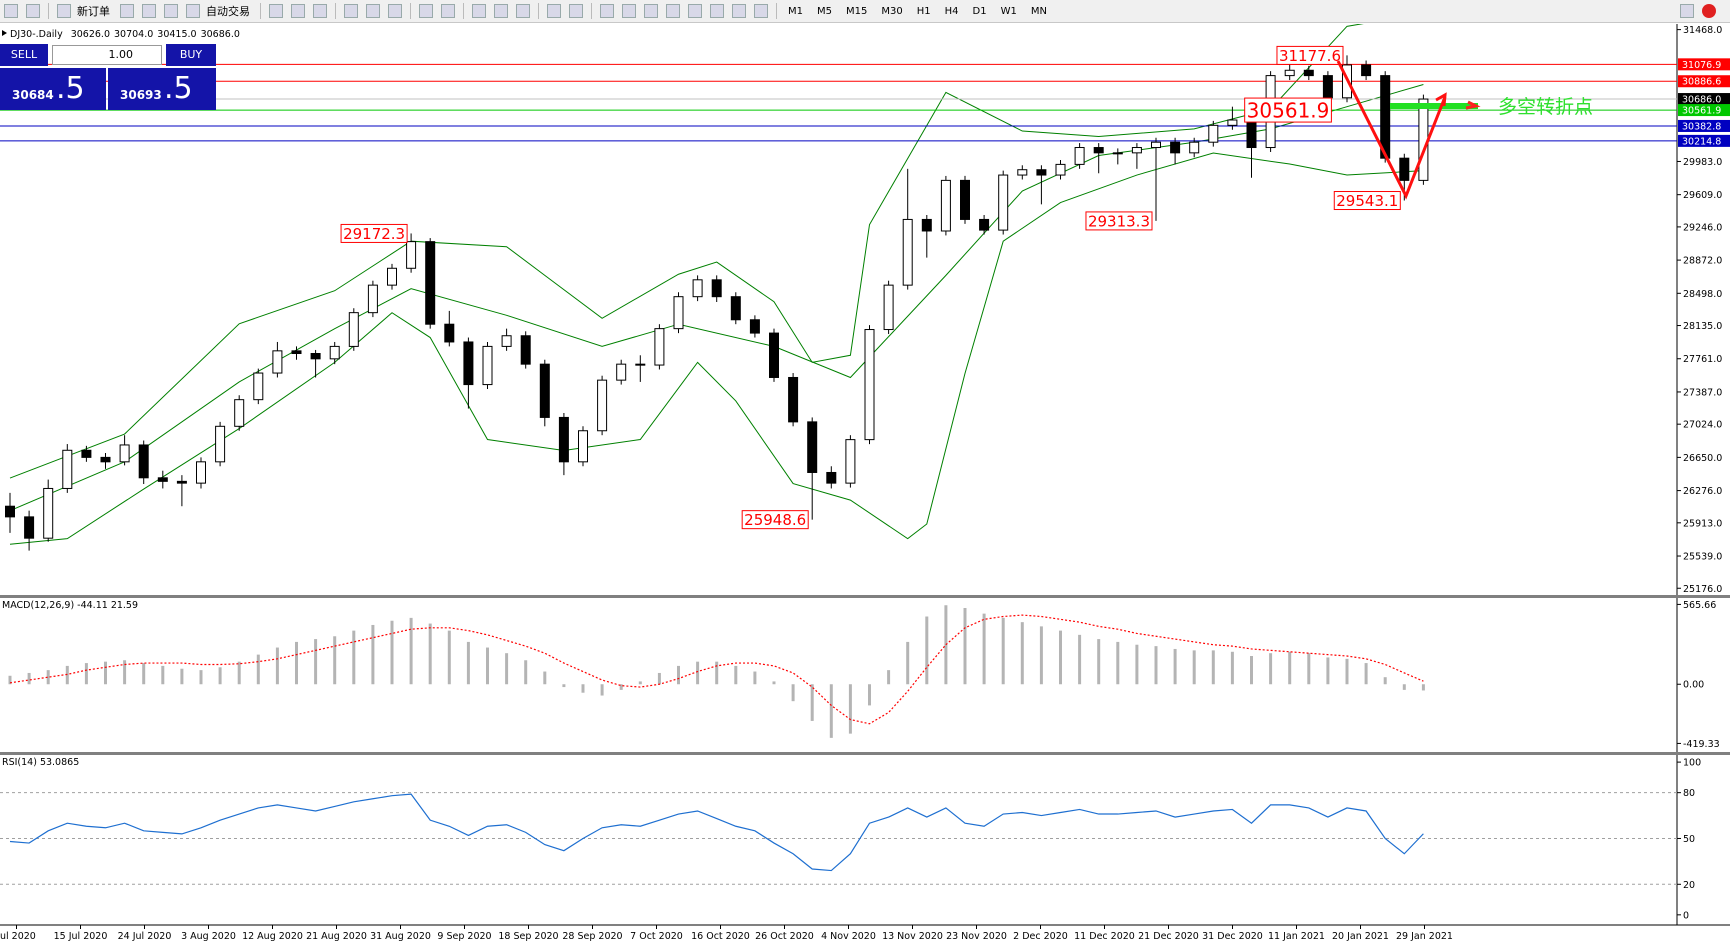  Describe the element at coordinates (373, 11) in the screenshot. I see `zoom-out` at that location.